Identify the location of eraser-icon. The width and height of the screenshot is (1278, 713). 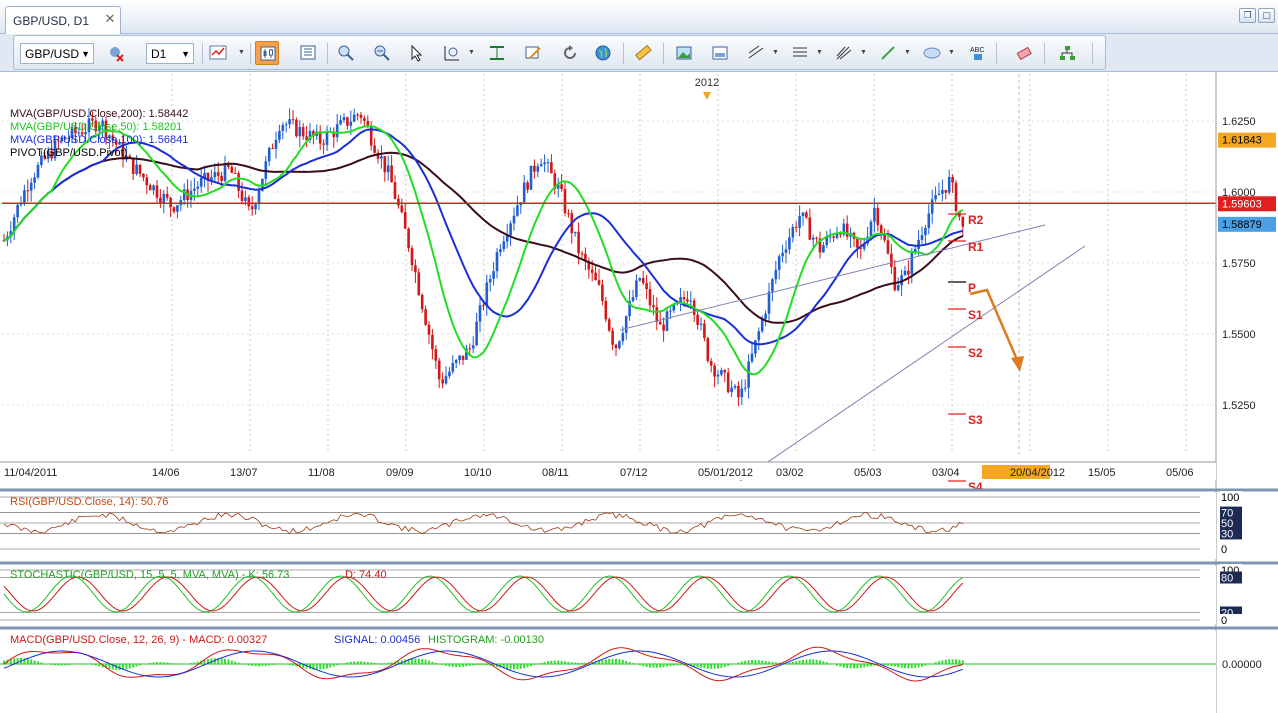
(1024, 53).